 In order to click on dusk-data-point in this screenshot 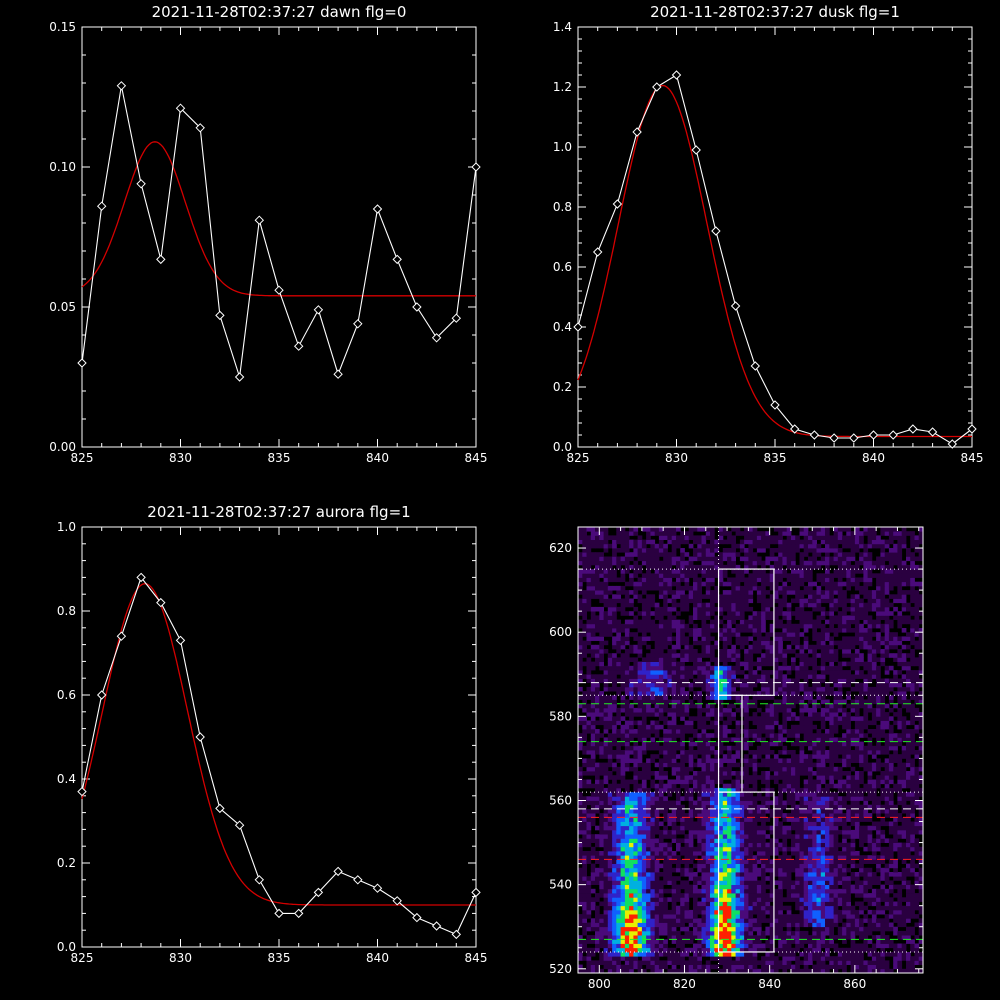, I will do `click(913, 429)`.